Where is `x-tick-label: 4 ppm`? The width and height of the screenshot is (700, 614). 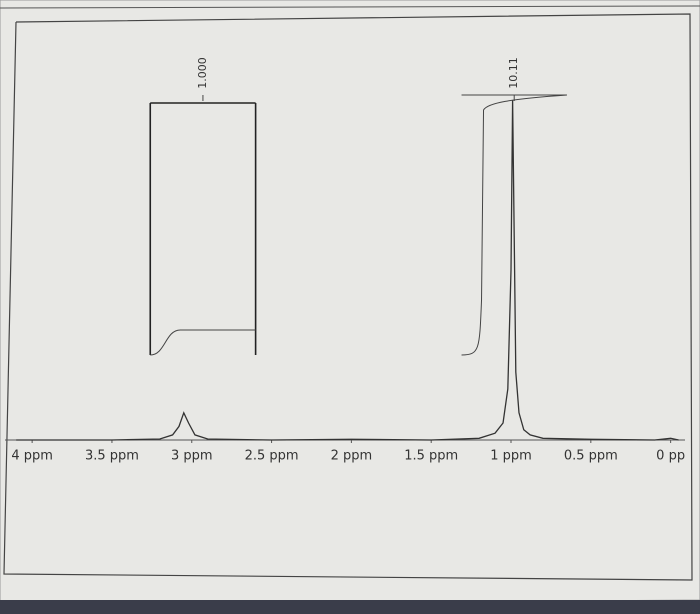
x-tick-label: 4 ppm is located at coordinates (32, 456).